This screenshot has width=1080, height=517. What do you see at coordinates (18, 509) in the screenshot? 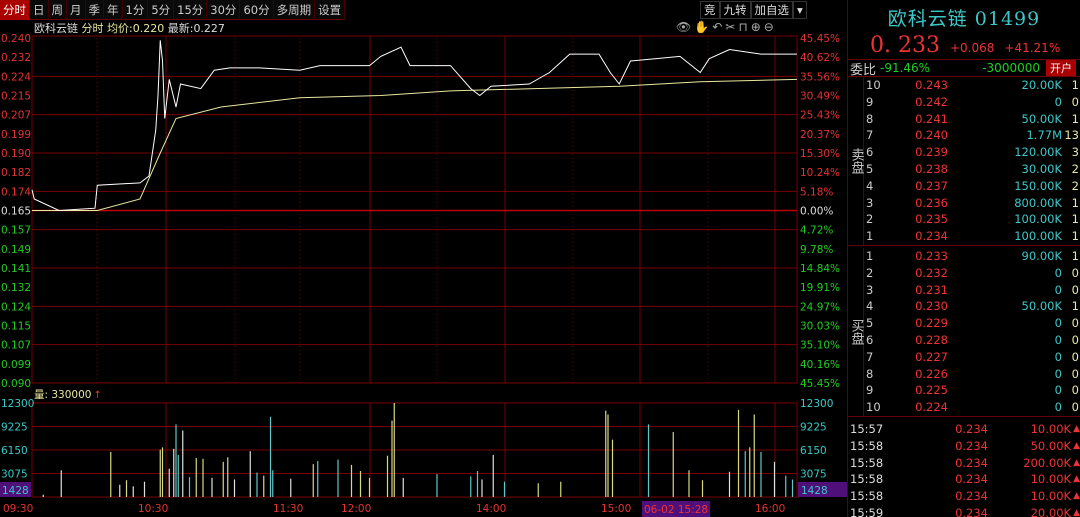
I see `time-tick: 09:30` at bounding box center [18, 509].